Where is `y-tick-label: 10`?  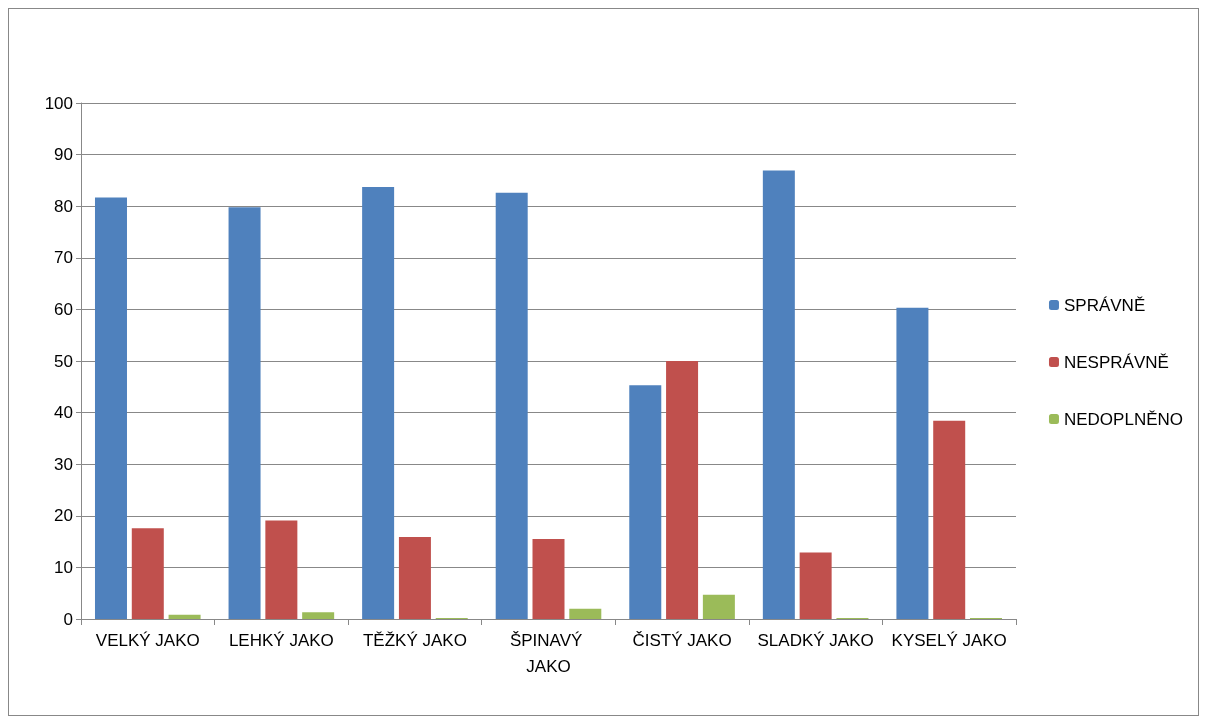 y-tick-label: 10 is located at coordinates (63, 567).